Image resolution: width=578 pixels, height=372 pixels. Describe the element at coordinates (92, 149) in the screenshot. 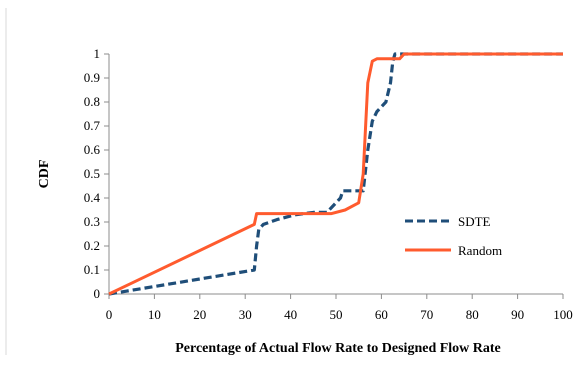

I see `y-tick-label: 0.6` at that location.